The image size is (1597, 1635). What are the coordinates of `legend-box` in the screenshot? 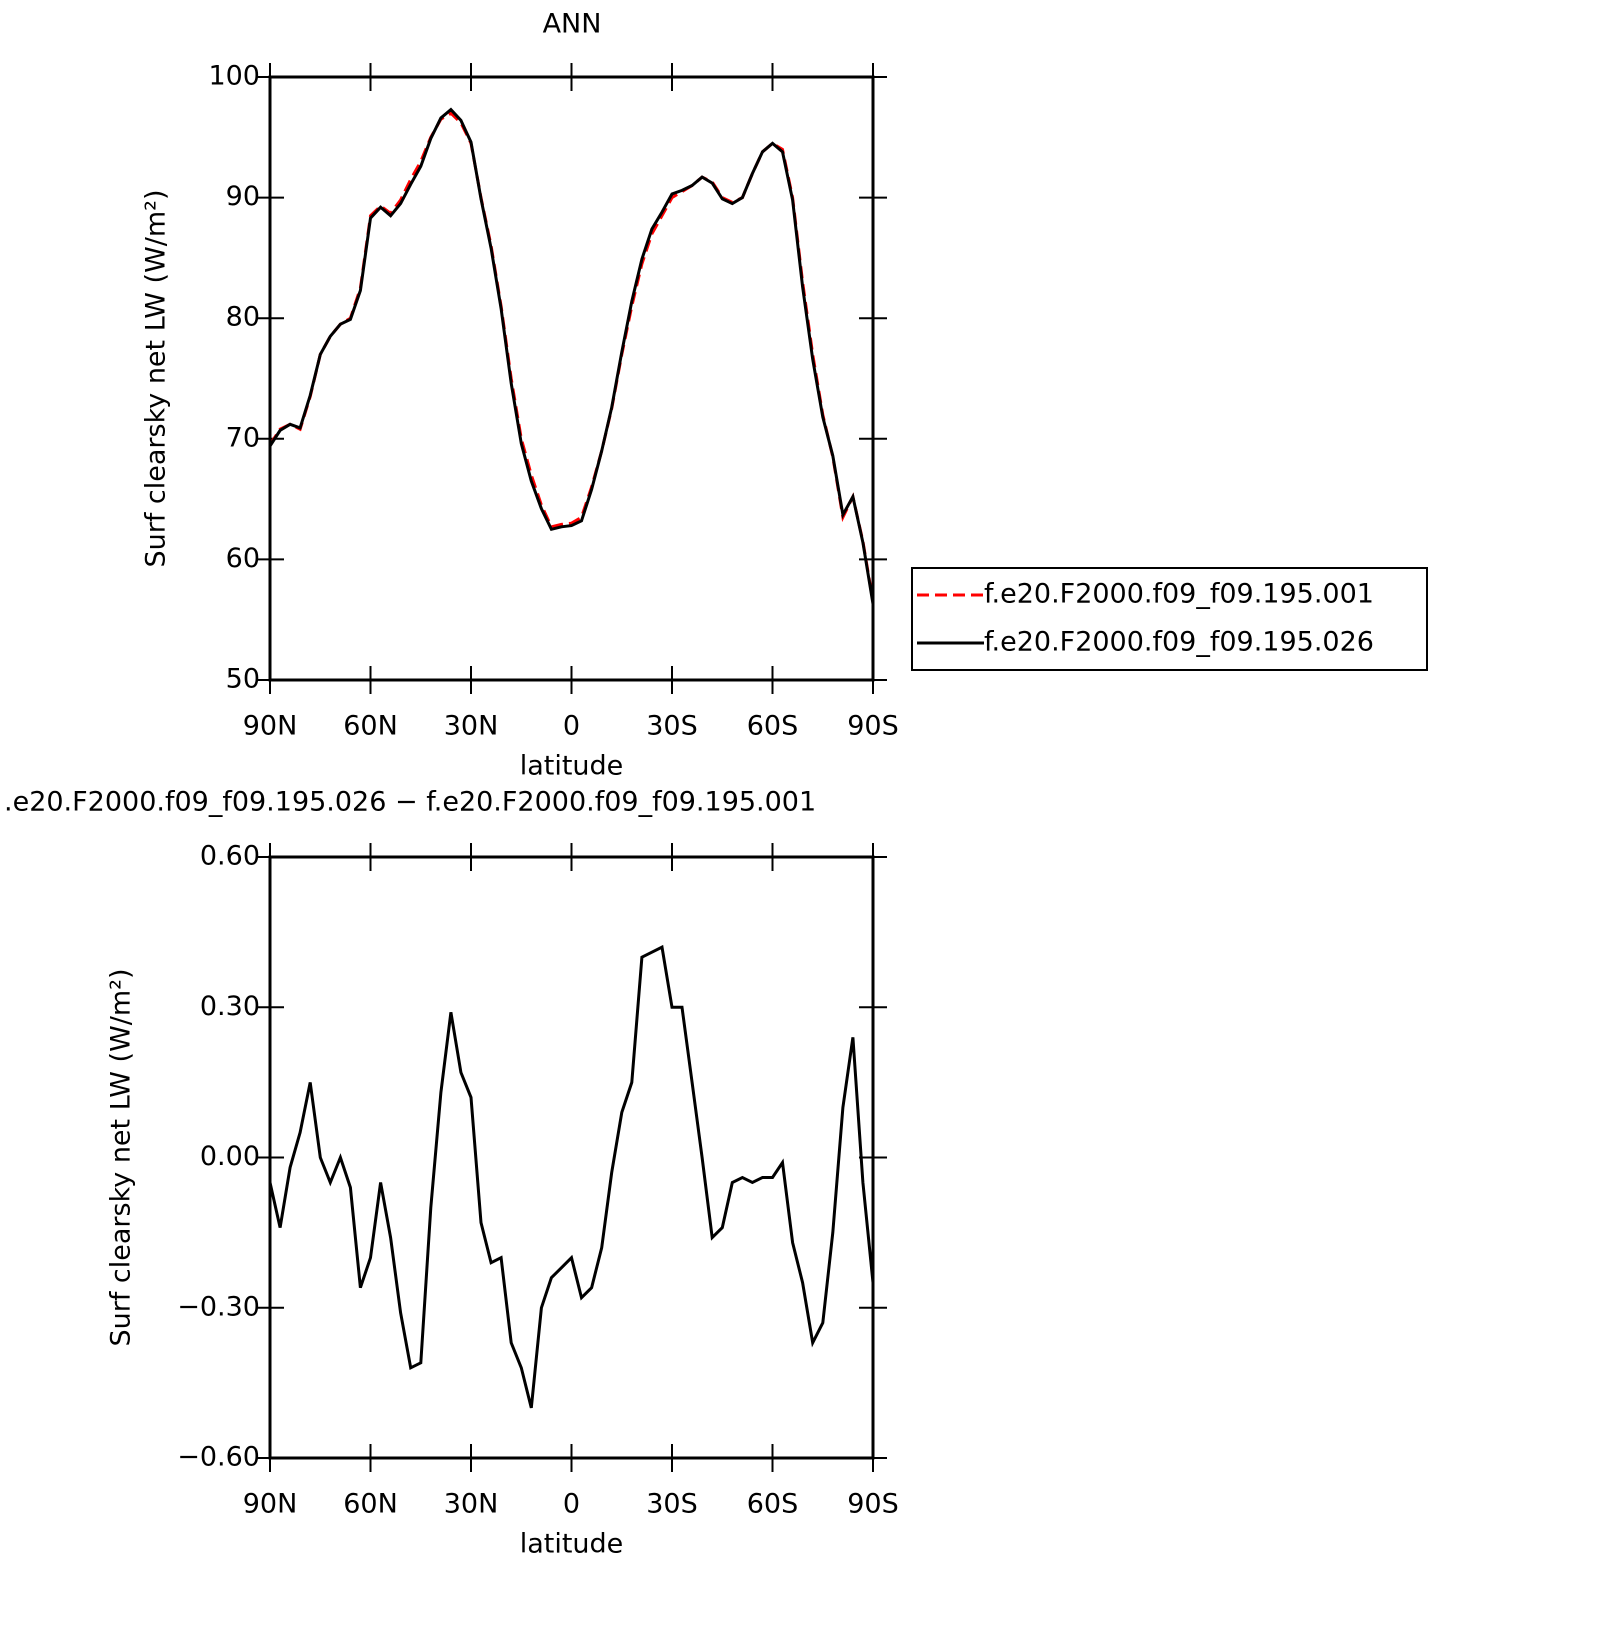 It's located at (1169, 619).